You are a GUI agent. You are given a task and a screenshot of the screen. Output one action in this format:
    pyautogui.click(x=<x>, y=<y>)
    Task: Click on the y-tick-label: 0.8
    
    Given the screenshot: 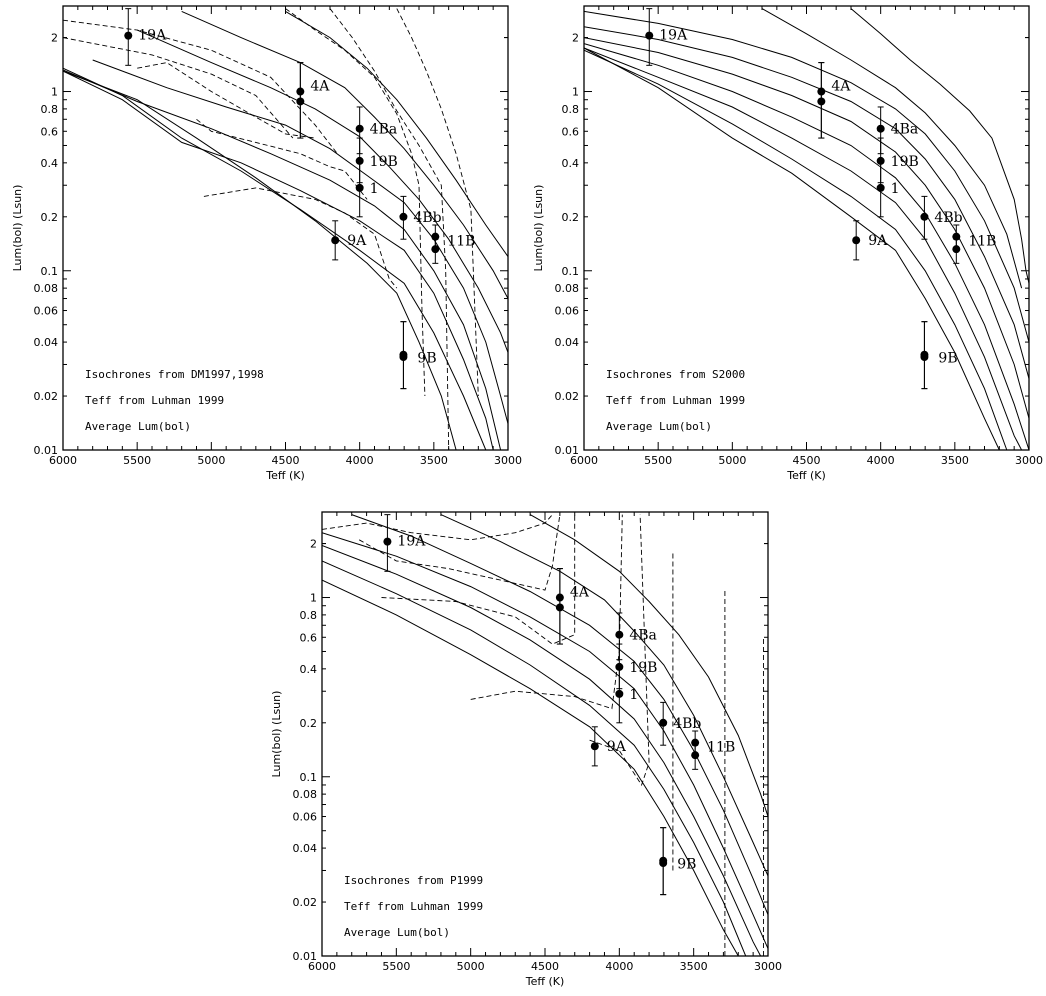 What is the action you would take?
    pyautogui.click(x=50, y=109)
    